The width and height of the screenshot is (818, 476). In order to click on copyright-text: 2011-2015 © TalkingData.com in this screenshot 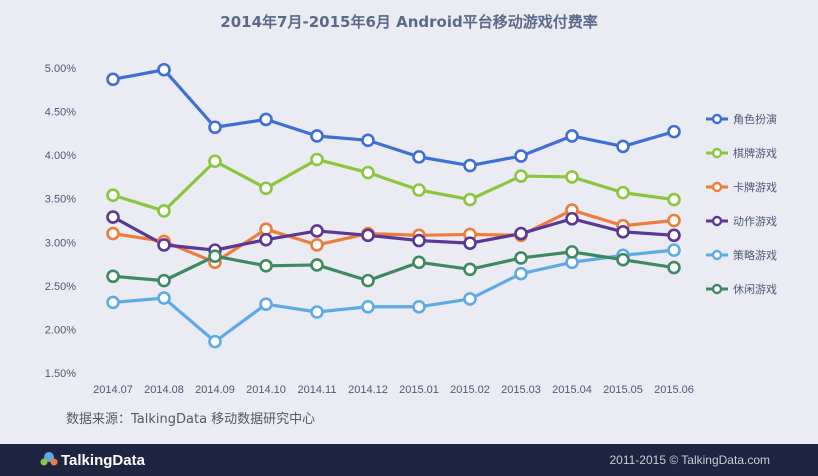, I will do `click(690, 460)`.